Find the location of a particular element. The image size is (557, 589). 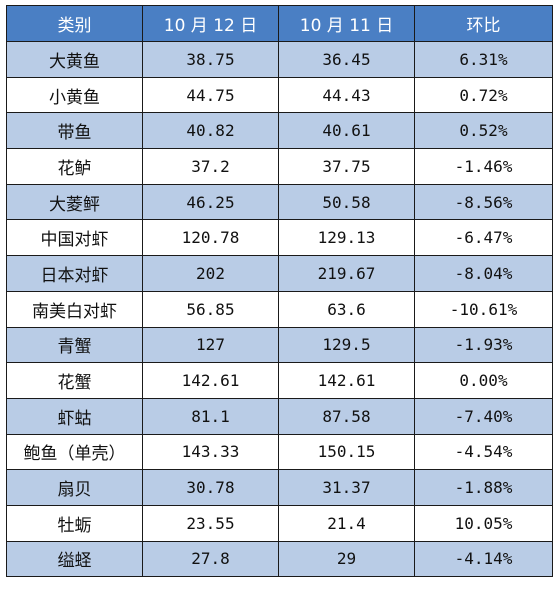

cell-price-oct-11: 50.58 is located at coordinates (346, 202).